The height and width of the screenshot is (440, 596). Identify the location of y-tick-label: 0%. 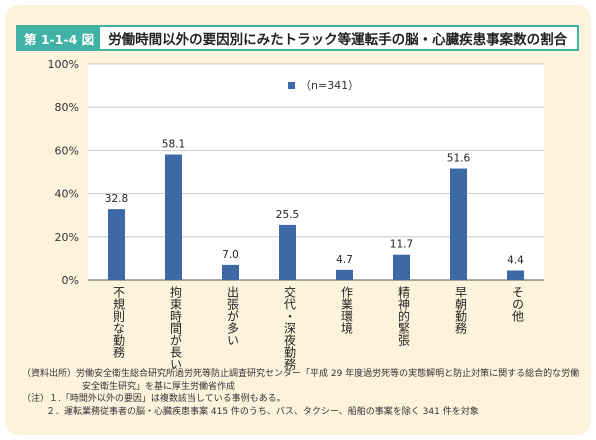
(70, 280).